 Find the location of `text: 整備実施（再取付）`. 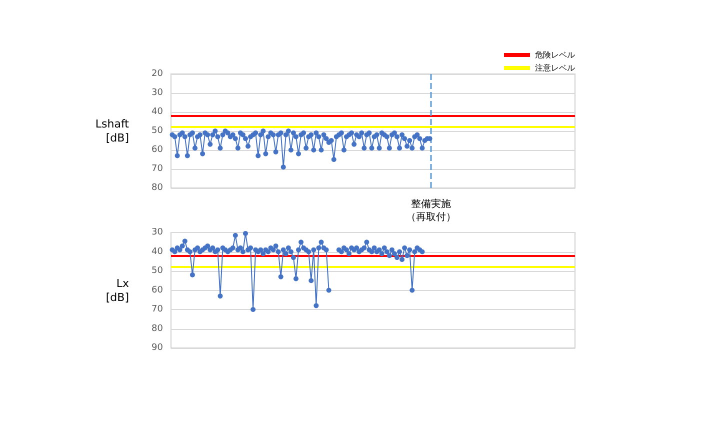

text: 整備実施（再取付） is located at coordinates (431, 210).